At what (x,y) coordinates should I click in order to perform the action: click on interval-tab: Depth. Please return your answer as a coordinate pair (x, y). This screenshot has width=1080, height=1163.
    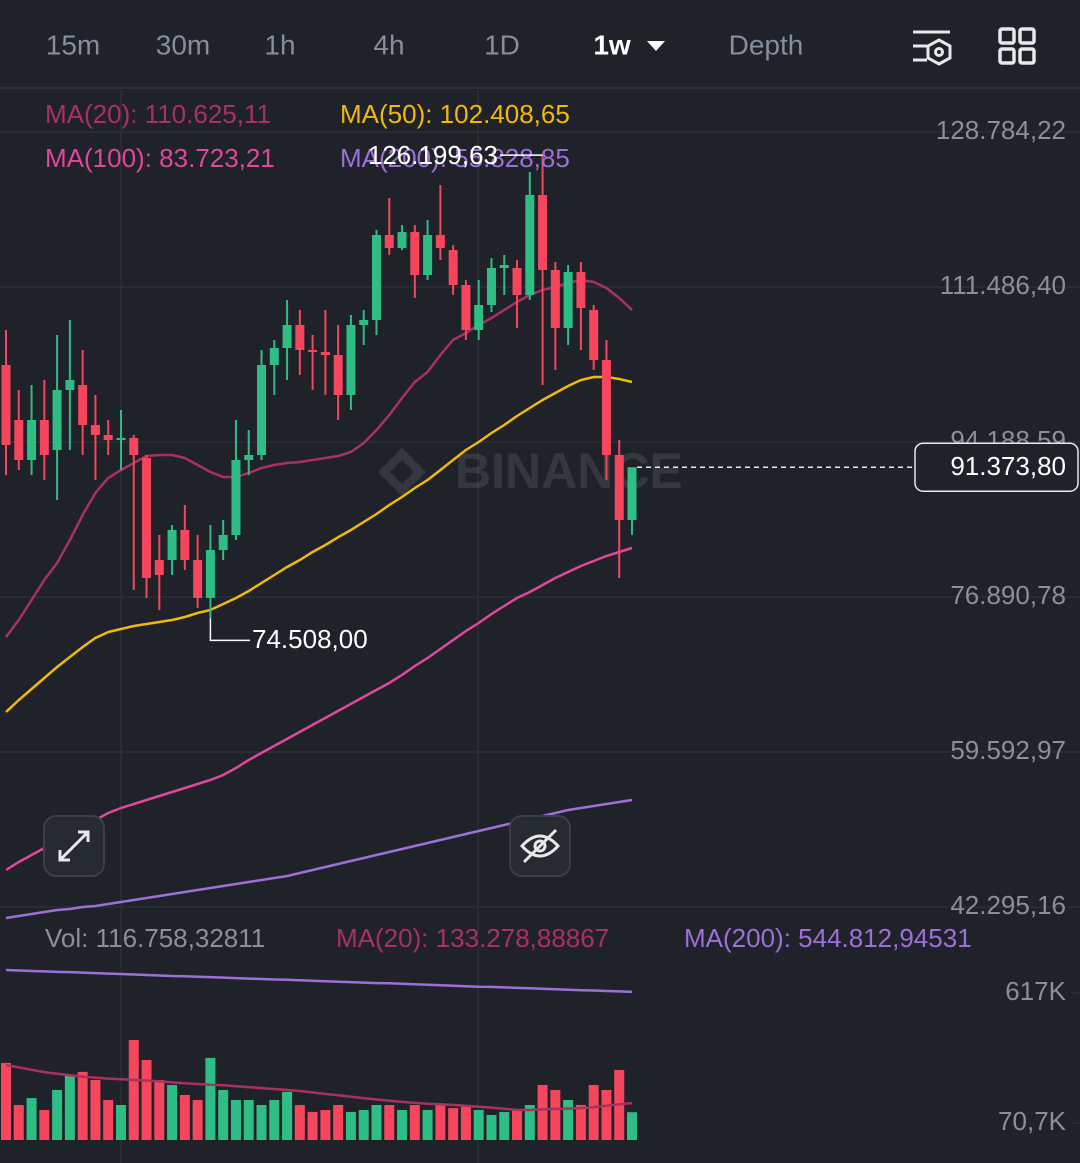
    Looking at the image, I should click on (766, 44).